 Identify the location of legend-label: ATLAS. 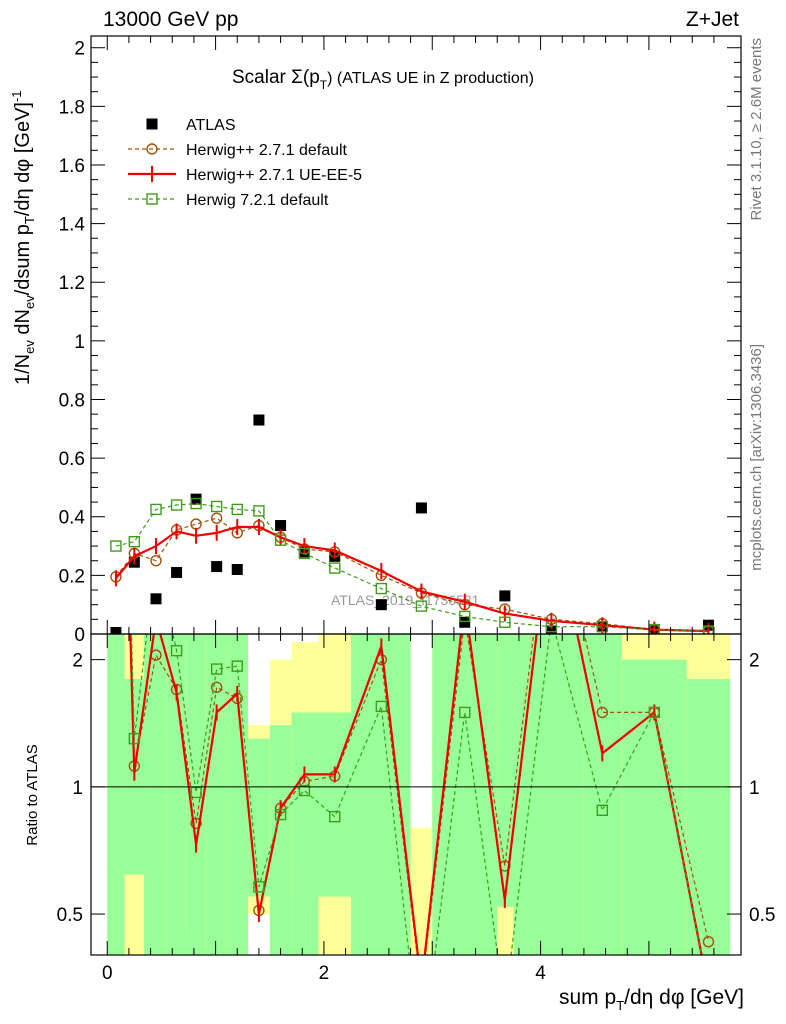
(211, 125).